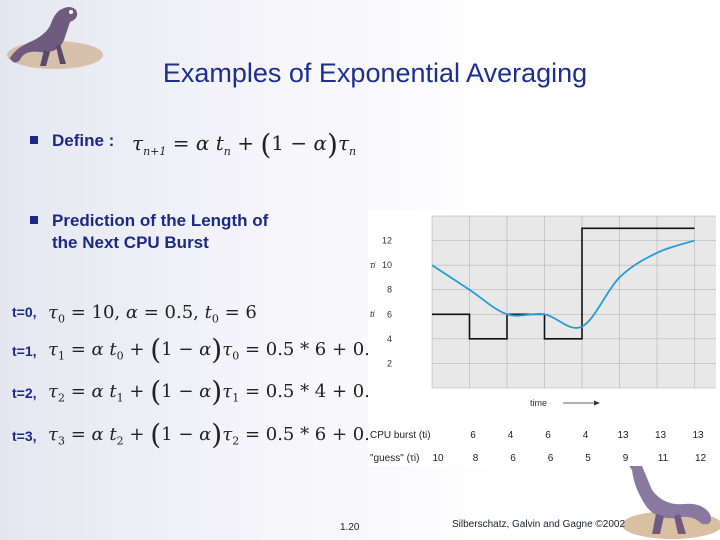 This screenshot has height=540, width=720. I want to click on cpu-burst-series, so click(563, 283).